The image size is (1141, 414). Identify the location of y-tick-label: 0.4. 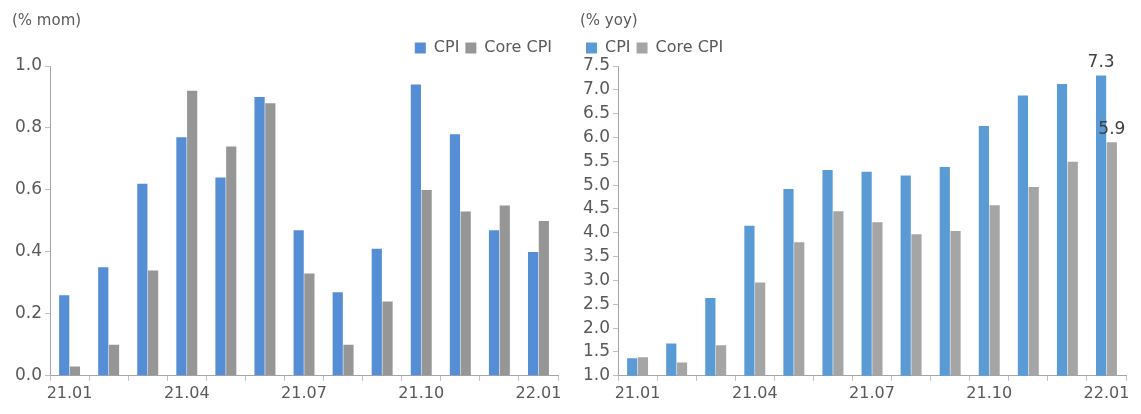
(28, 250).